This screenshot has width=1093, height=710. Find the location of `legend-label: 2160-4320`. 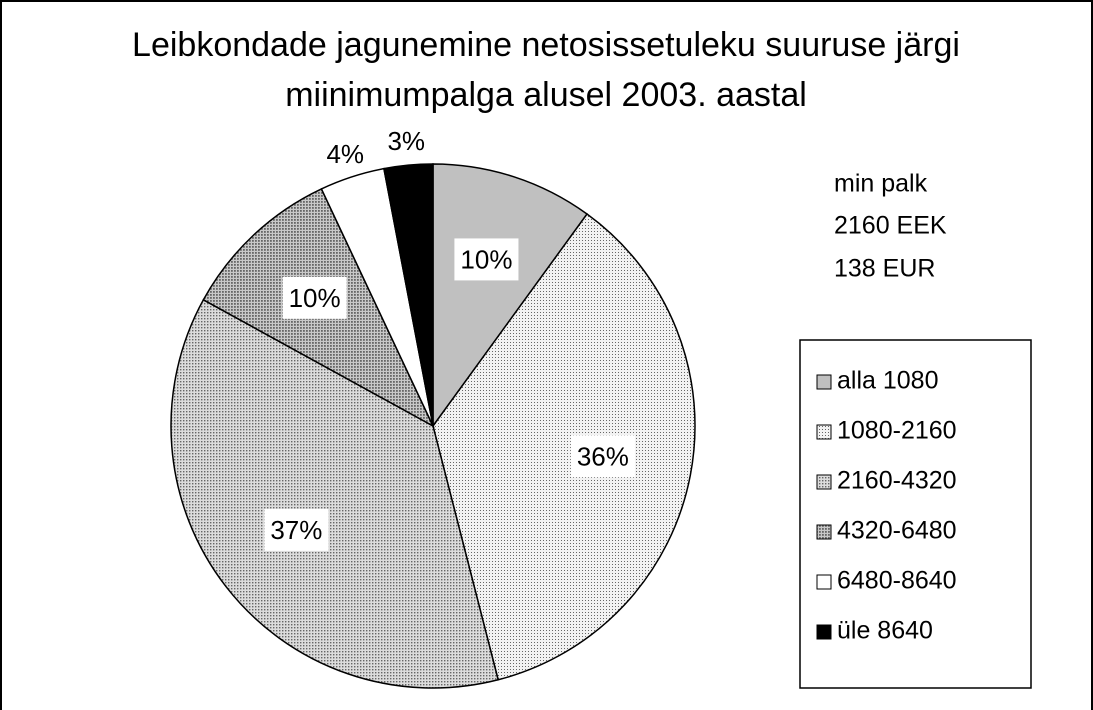

legend-label: 2160-4320 is located at coordinates (897, 481).